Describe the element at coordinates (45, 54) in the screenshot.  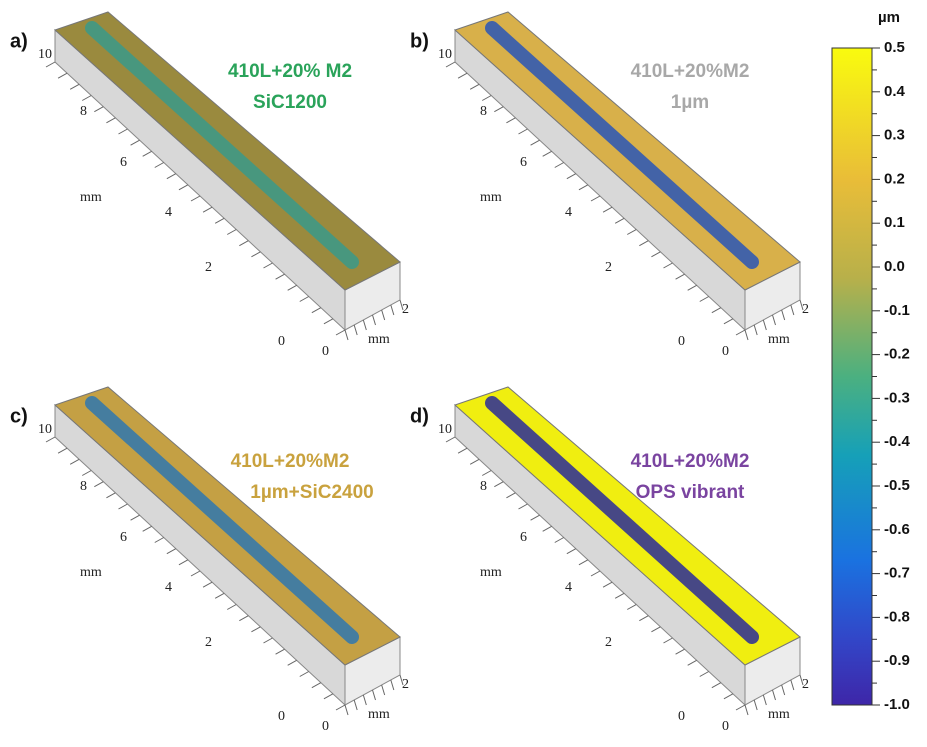
I see `y-tick-label: 10` at that location.